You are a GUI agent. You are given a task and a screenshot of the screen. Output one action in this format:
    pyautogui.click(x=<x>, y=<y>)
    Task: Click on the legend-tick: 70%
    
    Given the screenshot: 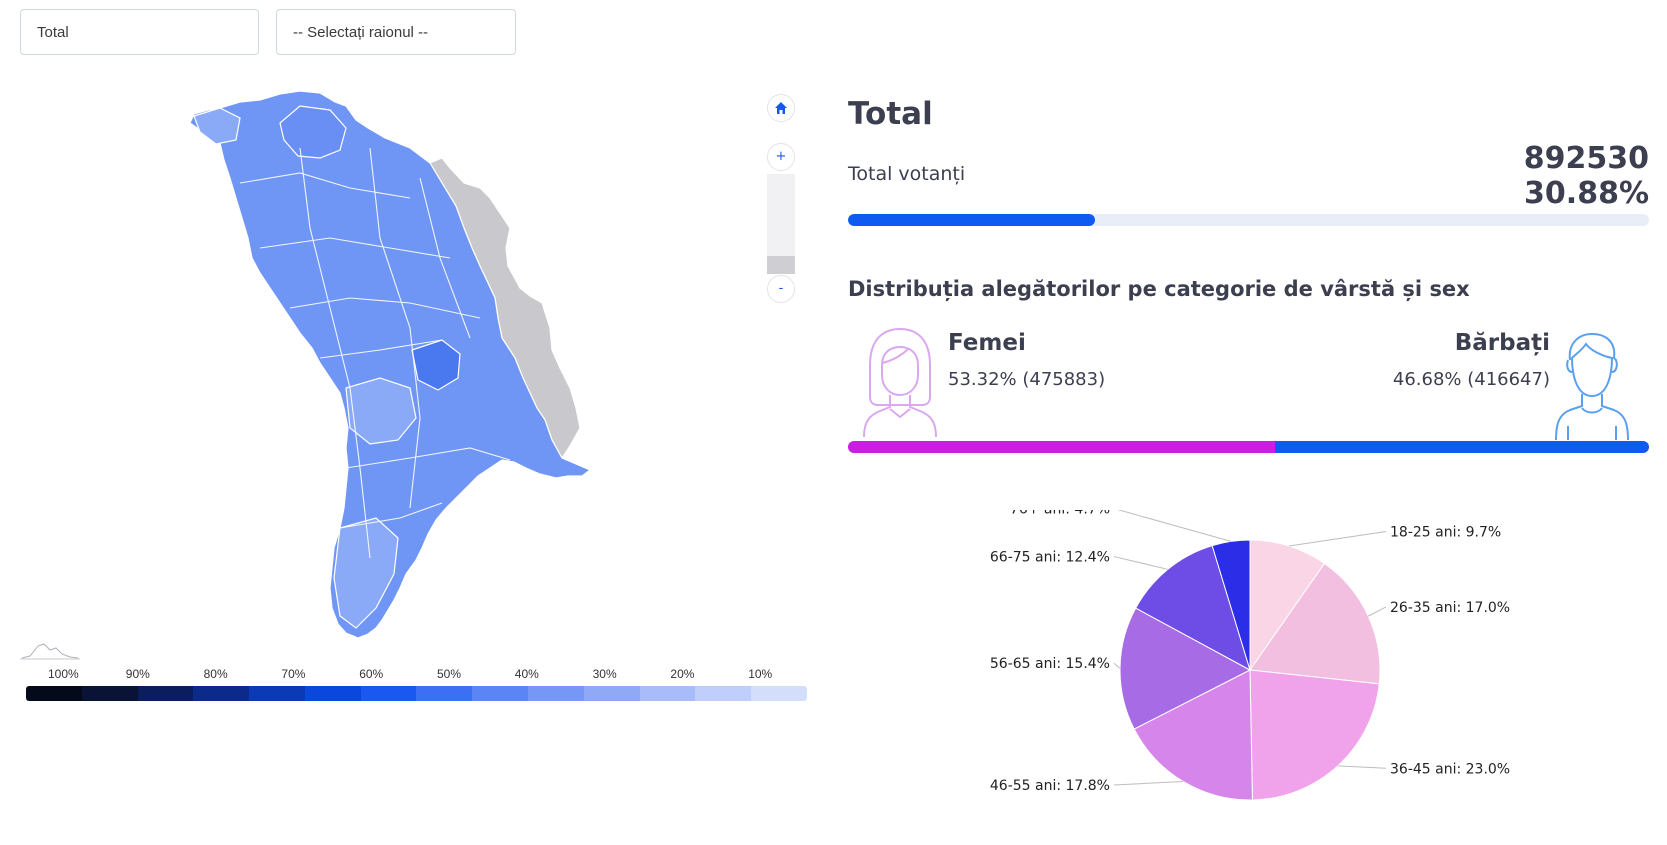 What is the action you would take?
    pyautogui.click(x=293, y=674)
    